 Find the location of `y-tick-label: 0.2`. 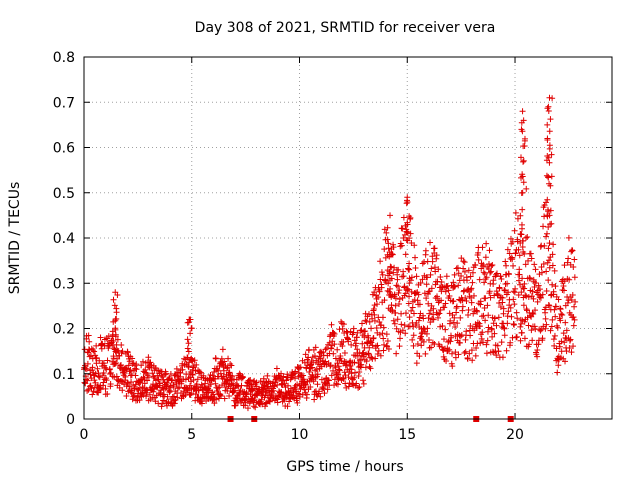

y-tick-label: 0.2 is located at coordinates (64, 330).